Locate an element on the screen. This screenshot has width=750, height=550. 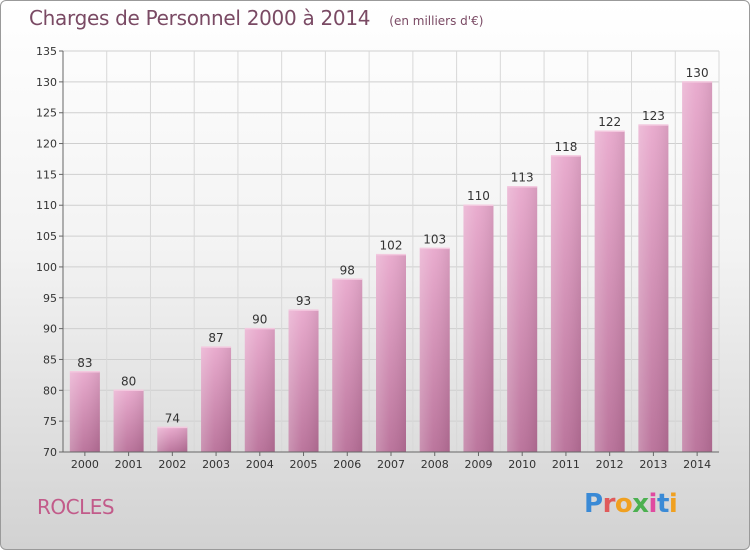
data-label: 118 is located at coordinates (565, 147).